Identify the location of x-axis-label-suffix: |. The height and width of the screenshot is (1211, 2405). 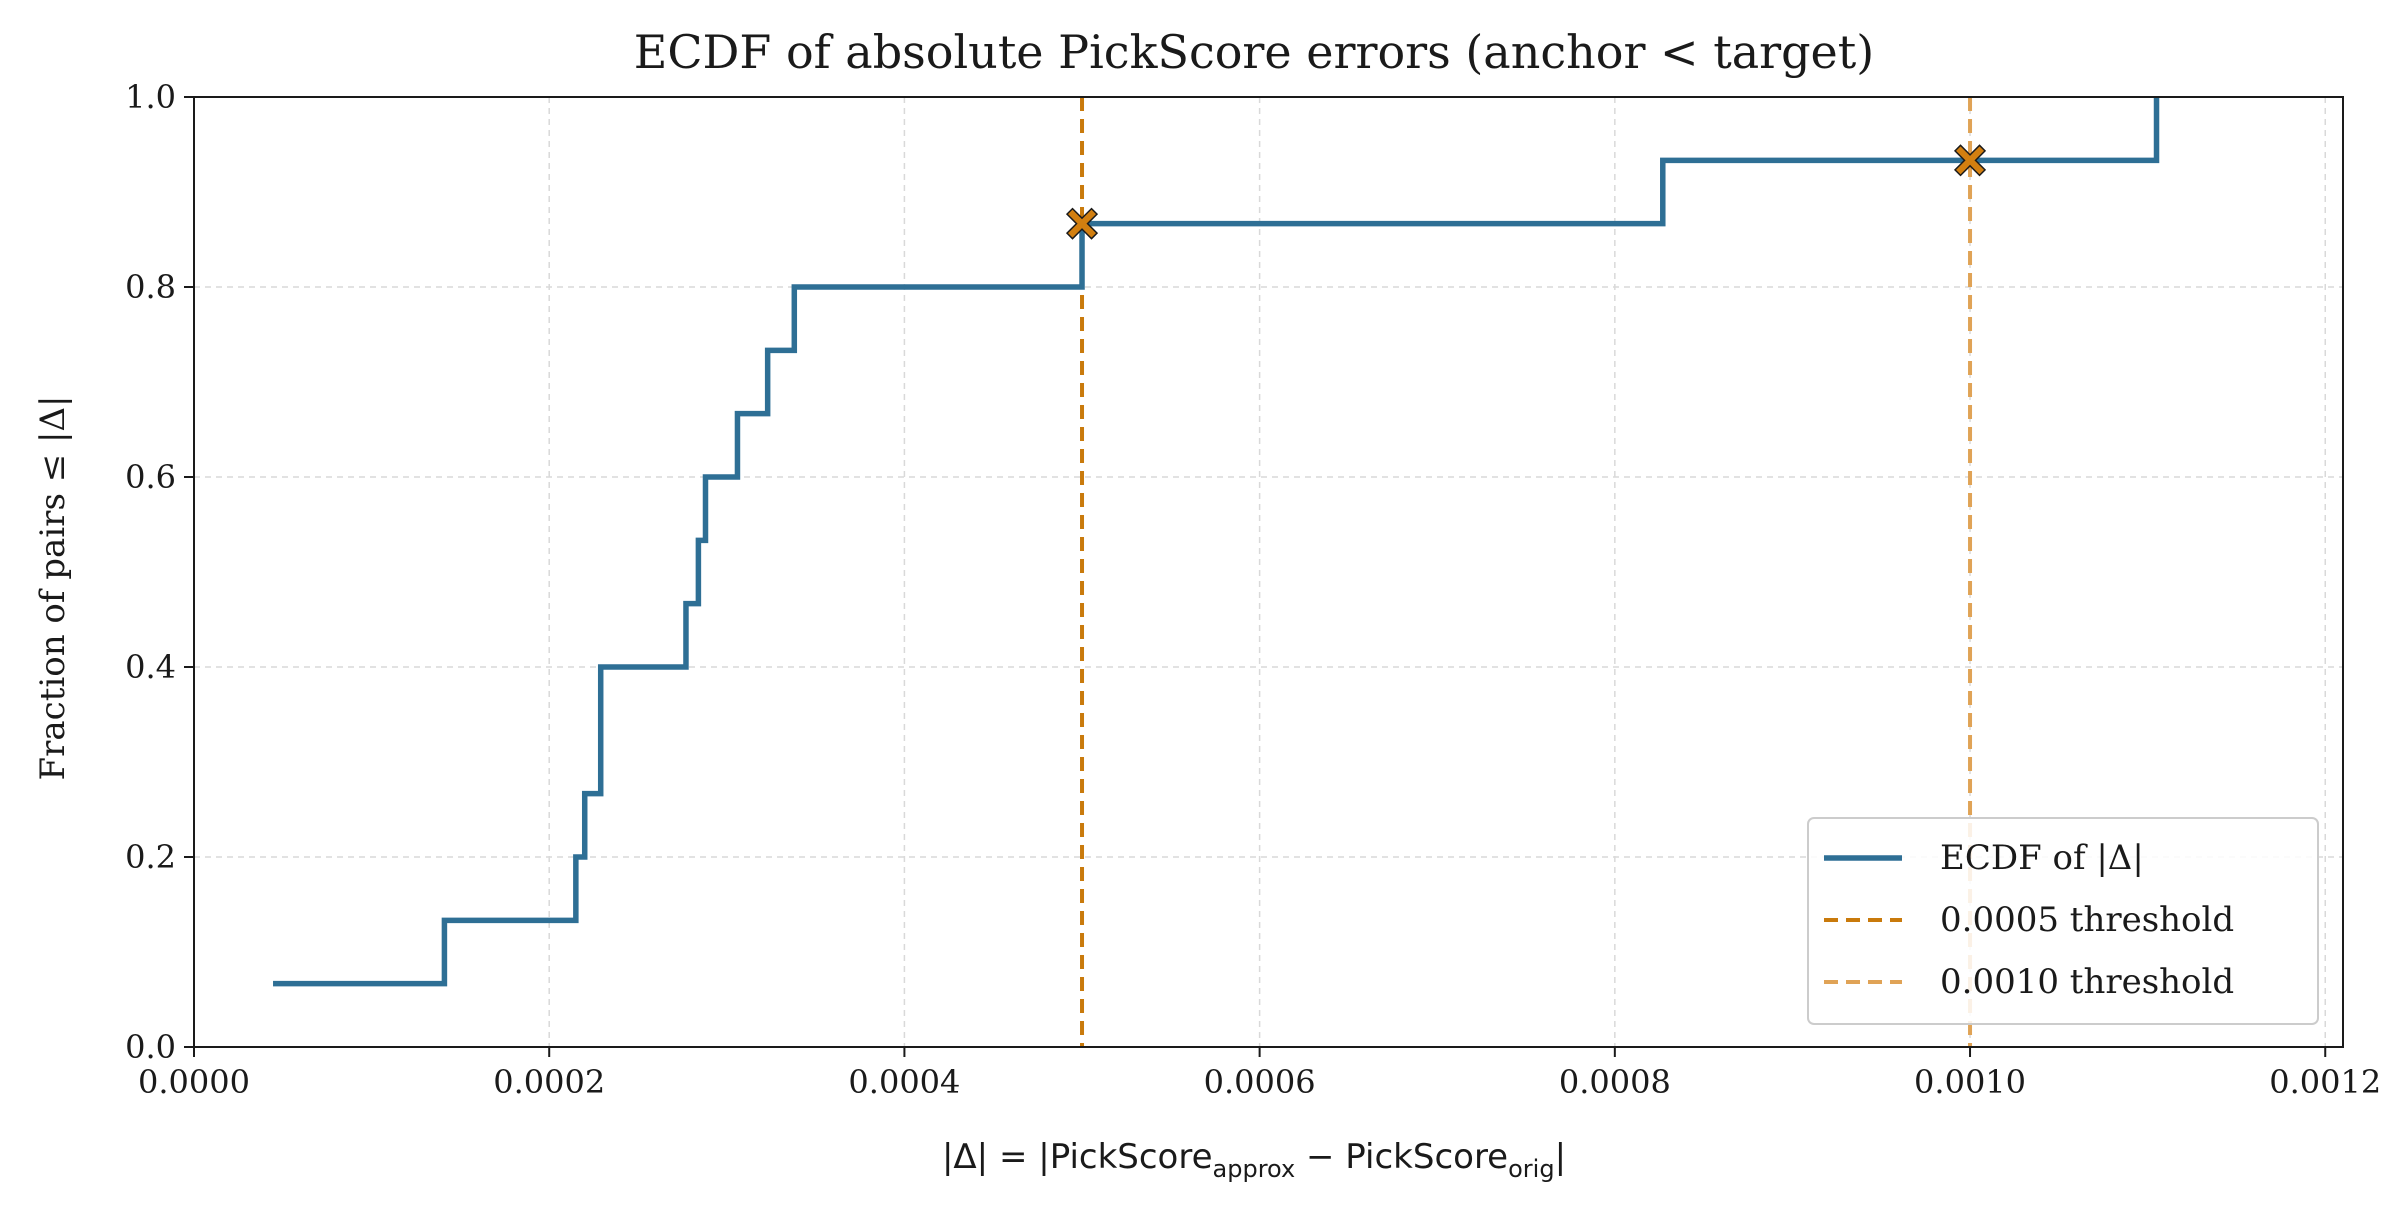
(1560, 1157).